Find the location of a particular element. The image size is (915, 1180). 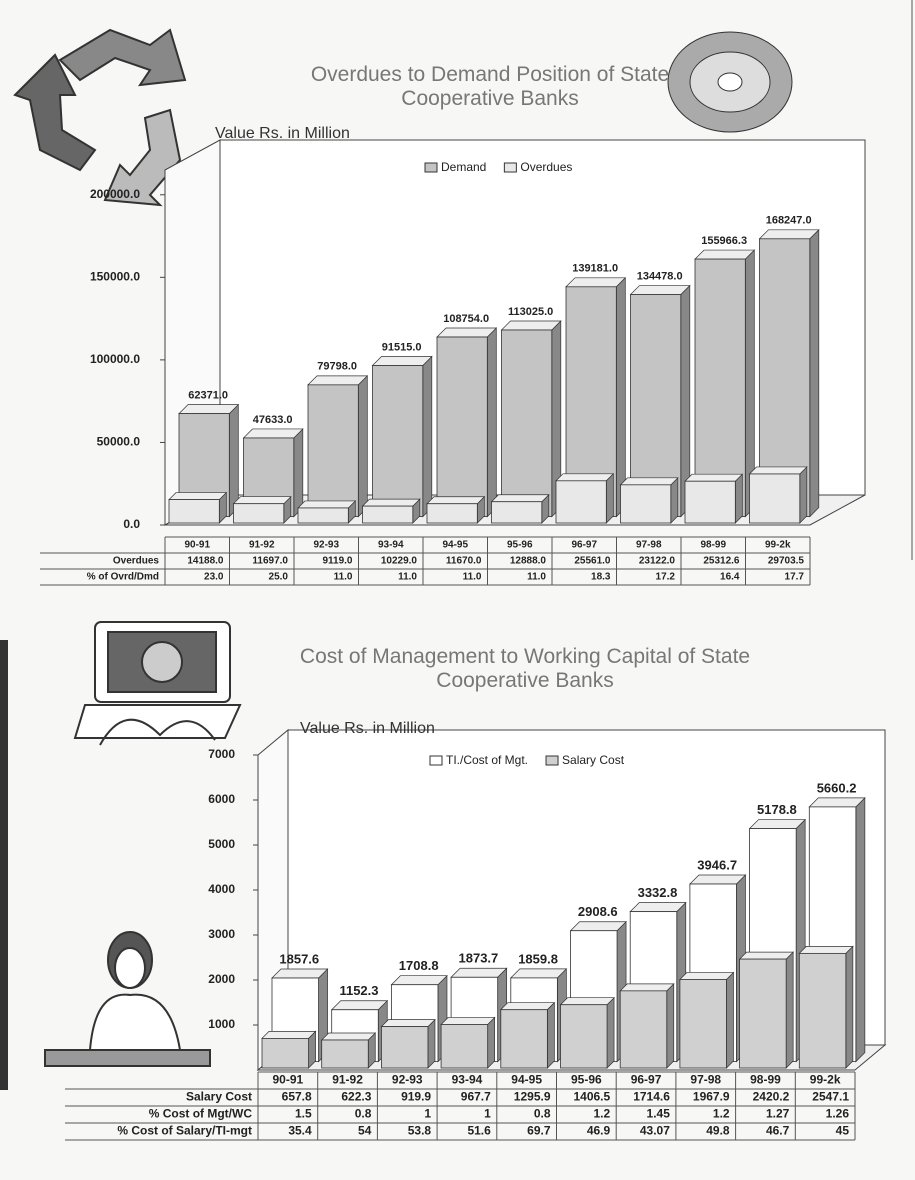

table-cell: 29703.5 is located at coordinates (786, 561).